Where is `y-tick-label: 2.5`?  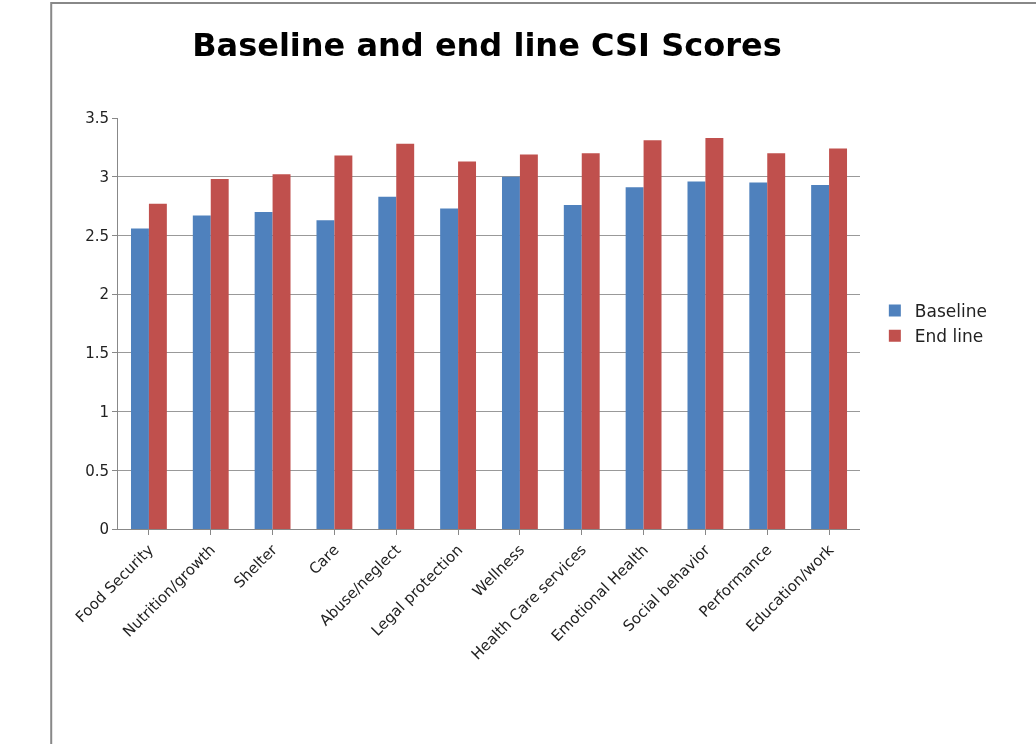 y-tick-label: 2.5 is located at coordinates (97, 235).